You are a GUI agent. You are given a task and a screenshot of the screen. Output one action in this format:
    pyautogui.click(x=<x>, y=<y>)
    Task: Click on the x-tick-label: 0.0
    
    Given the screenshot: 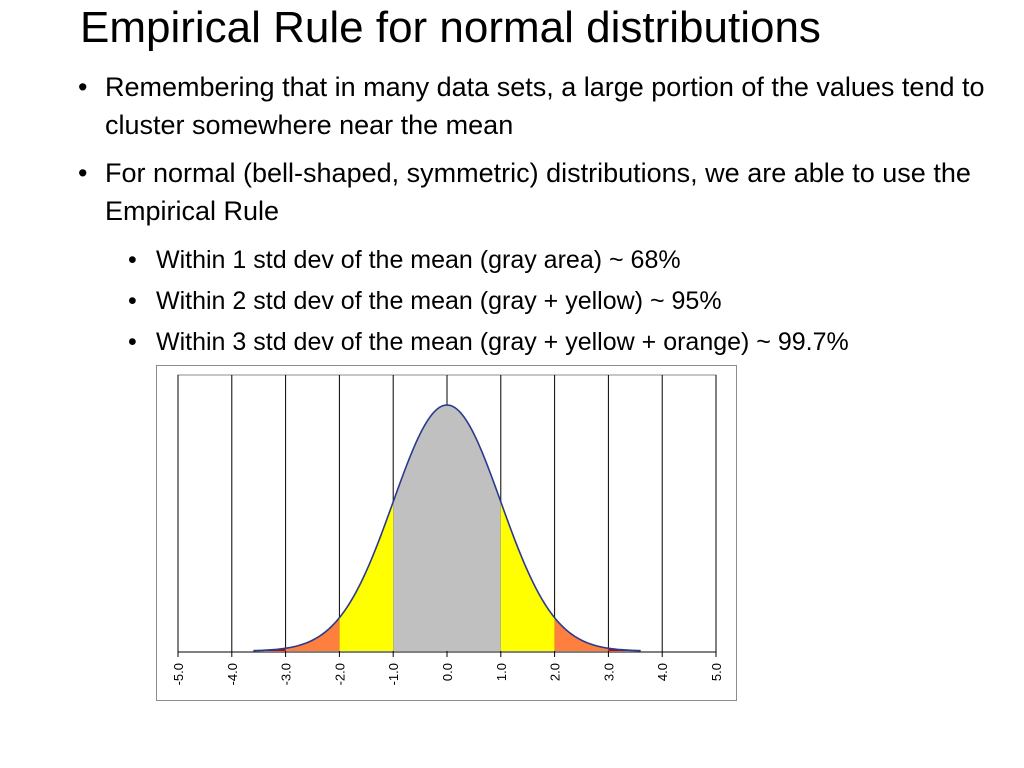 What is the action you would take?
    pyautogui.click(x=447, y=672)
    